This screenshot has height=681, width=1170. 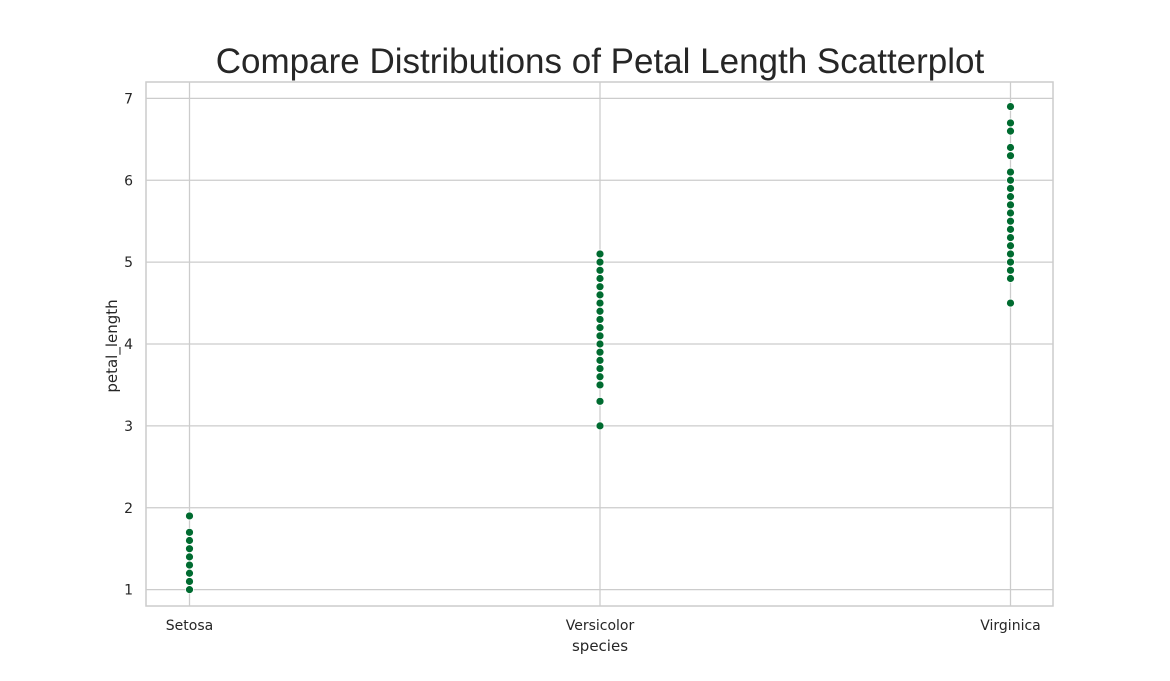 What do you see at coordinates (600, 646) in the screenshot?
I see `x-axis-label: species` at bounding box center [600, 646].